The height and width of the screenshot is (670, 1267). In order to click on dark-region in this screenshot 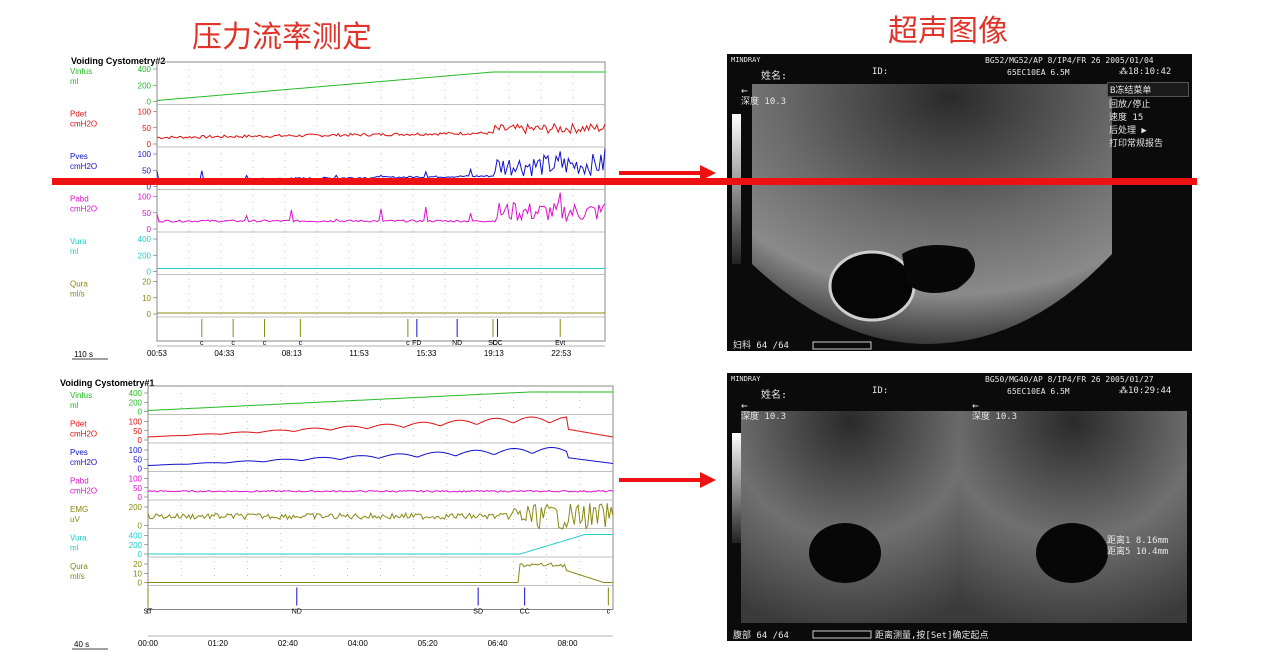, I will do `click(938, 269)`.